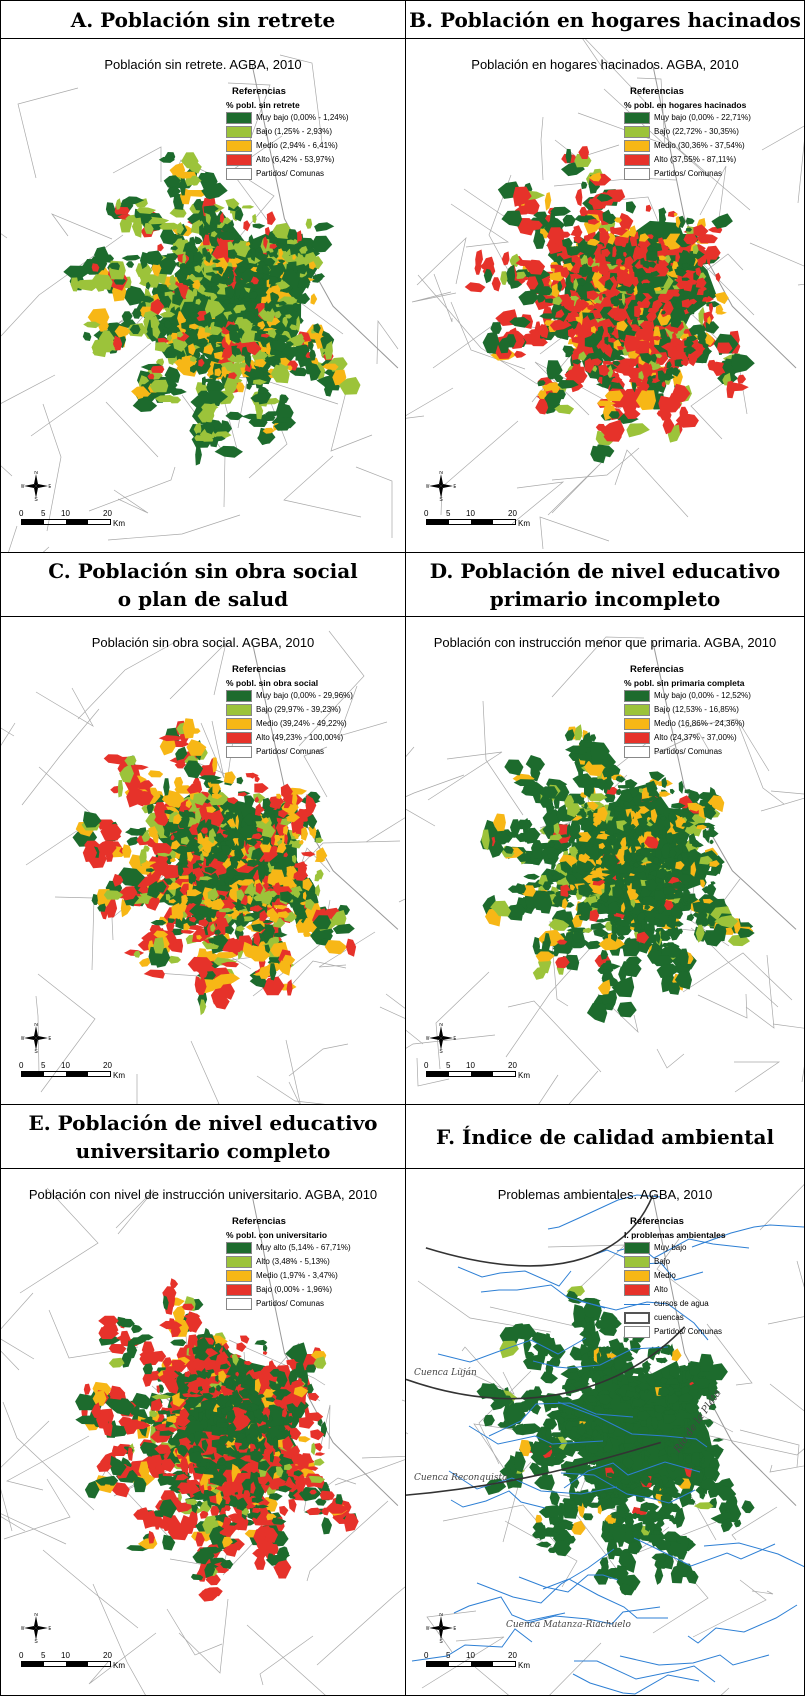 This screenshot has width=805, height=1696. Describe the element at coordinates (303, 1247) in the screenshot. I see `legend-label: Muy alto (5,14% - 67,71%)` at that location.